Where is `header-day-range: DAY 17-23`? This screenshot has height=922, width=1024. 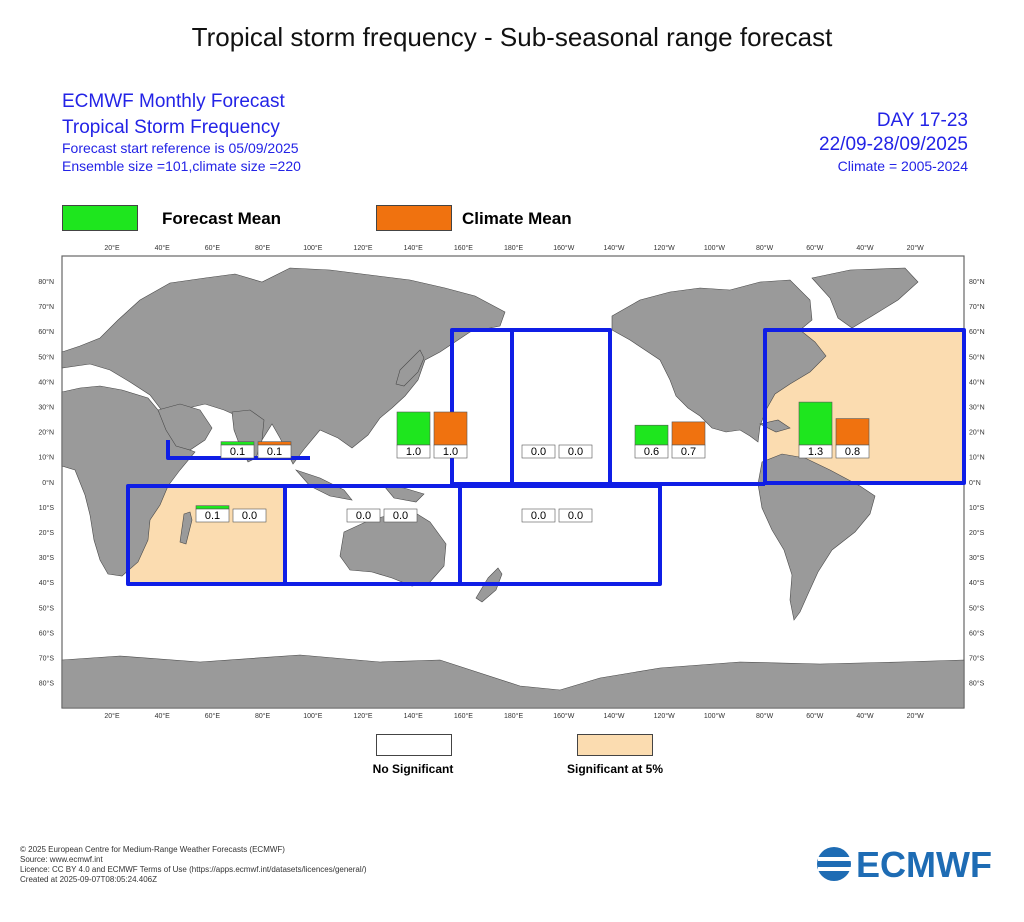 header-day-range: DAY 17-23 is located at coordinates (922, 120).